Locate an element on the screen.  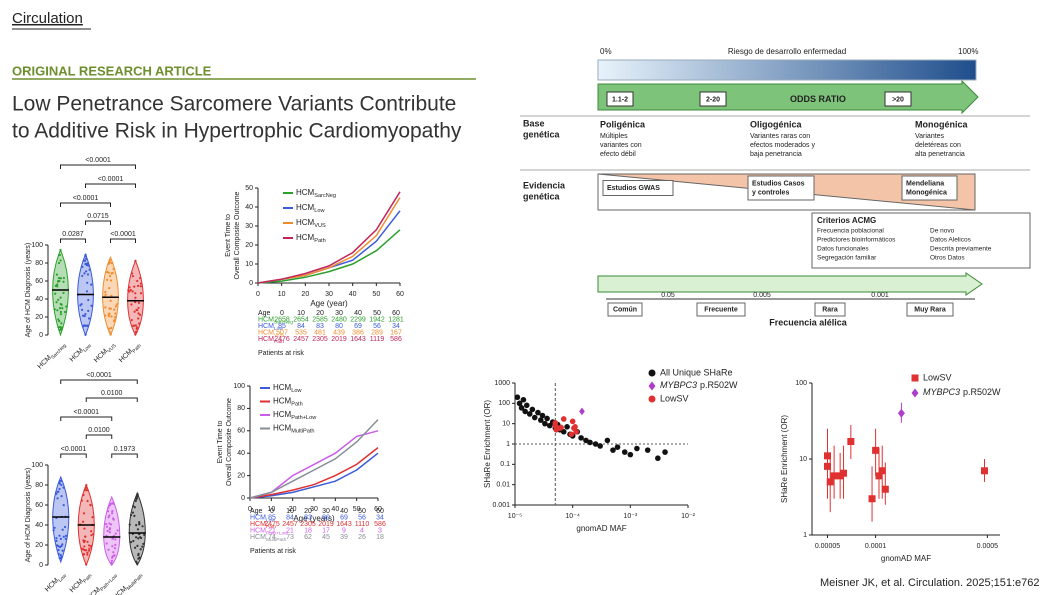
y-tick-label: 50 is located at coordinates (249, 188).